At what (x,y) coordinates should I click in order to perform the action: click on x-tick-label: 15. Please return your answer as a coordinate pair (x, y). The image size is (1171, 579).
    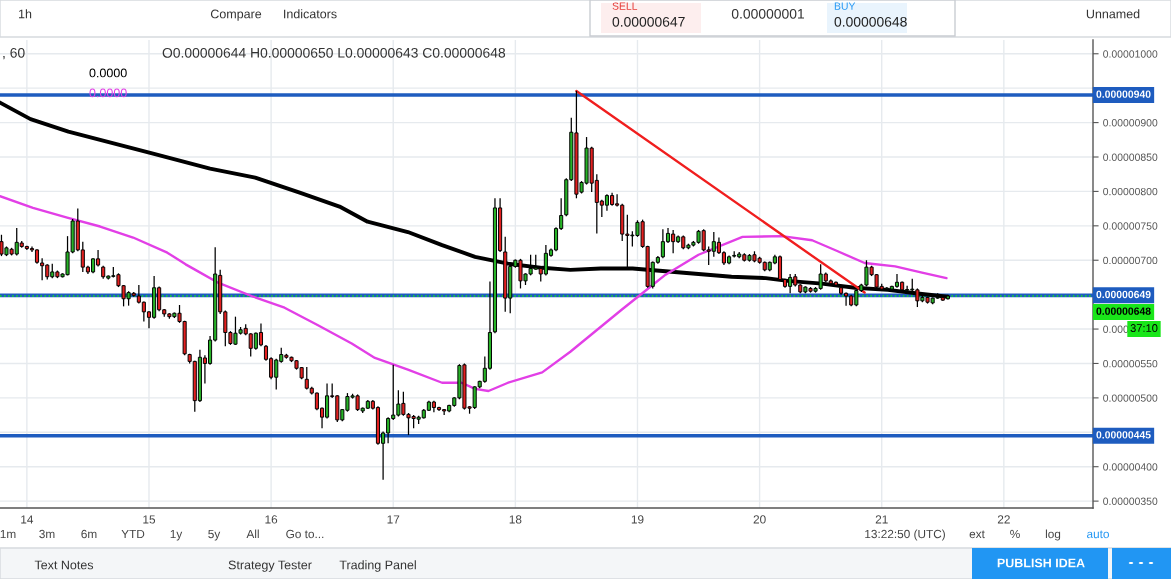
    Looking at the image, I should click on (149, 519).